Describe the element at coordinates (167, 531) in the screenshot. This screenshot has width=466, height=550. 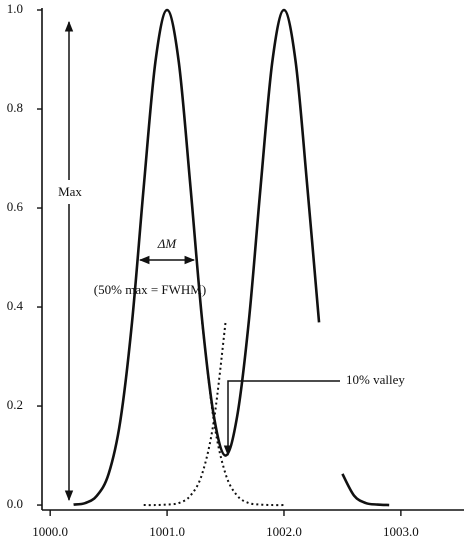
I see `x-tick-label: 1001.0` at that location.